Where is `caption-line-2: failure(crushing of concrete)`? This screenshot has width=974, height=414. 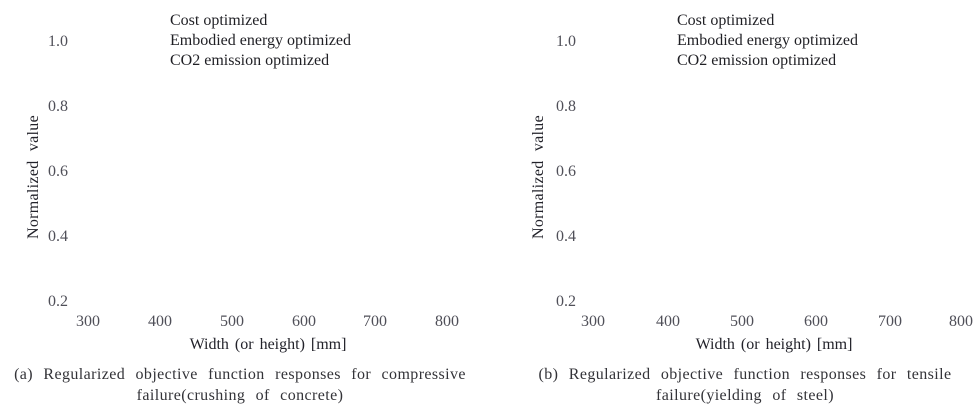 caption-line-2: failure(crushing of concrete) is located at coordinates (240, 395).